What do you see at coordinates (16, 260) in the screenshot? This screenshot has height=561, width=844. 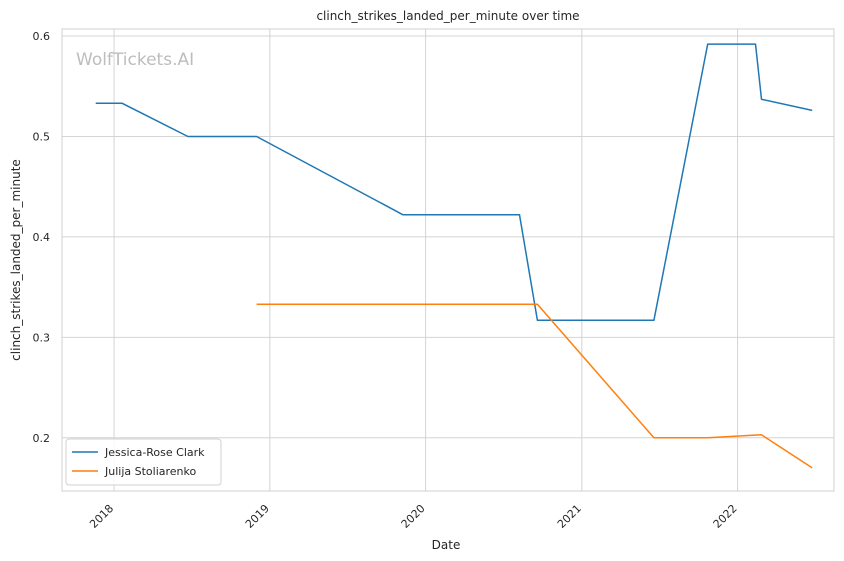 I see `y-axis-title: clinch_strikes_landed_per_minute` at bounding box center [16, 260].